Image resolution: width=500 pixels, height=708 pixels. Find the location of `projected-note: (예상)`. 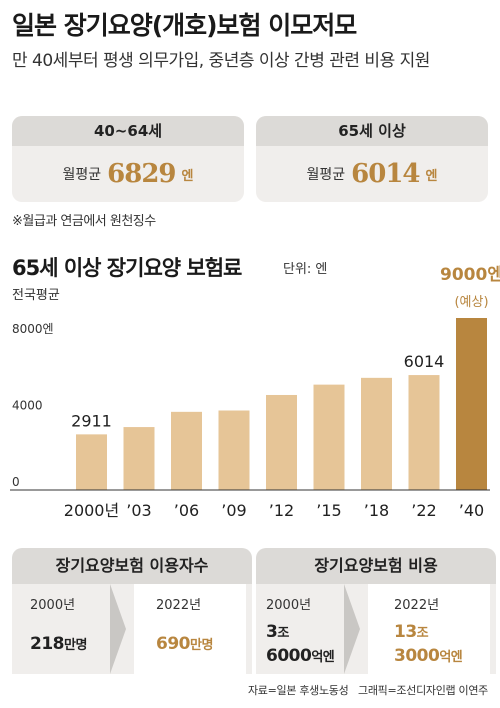

projected-note: (예상) is located at coordinates (471, 302).